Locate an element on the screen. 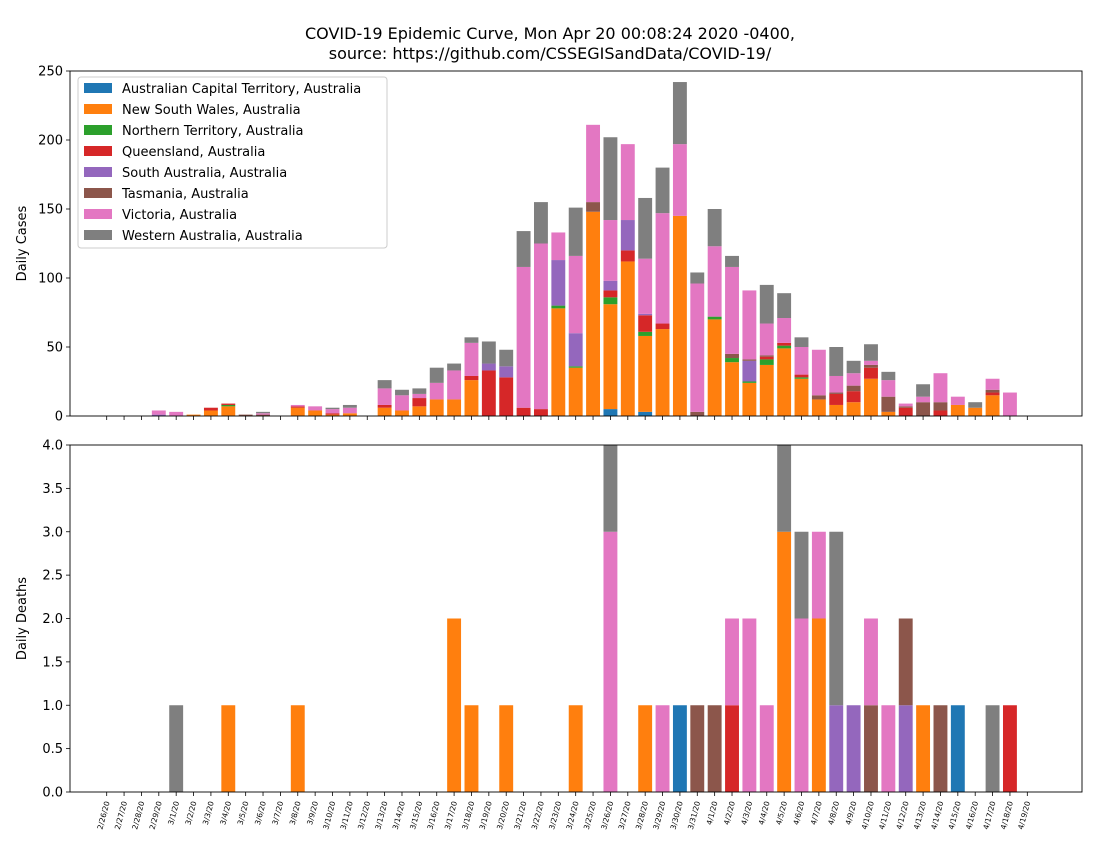 This screenshot has width=1100, height=850. x-tick-label: 3/4/20 is located at coordinates (225, 813).